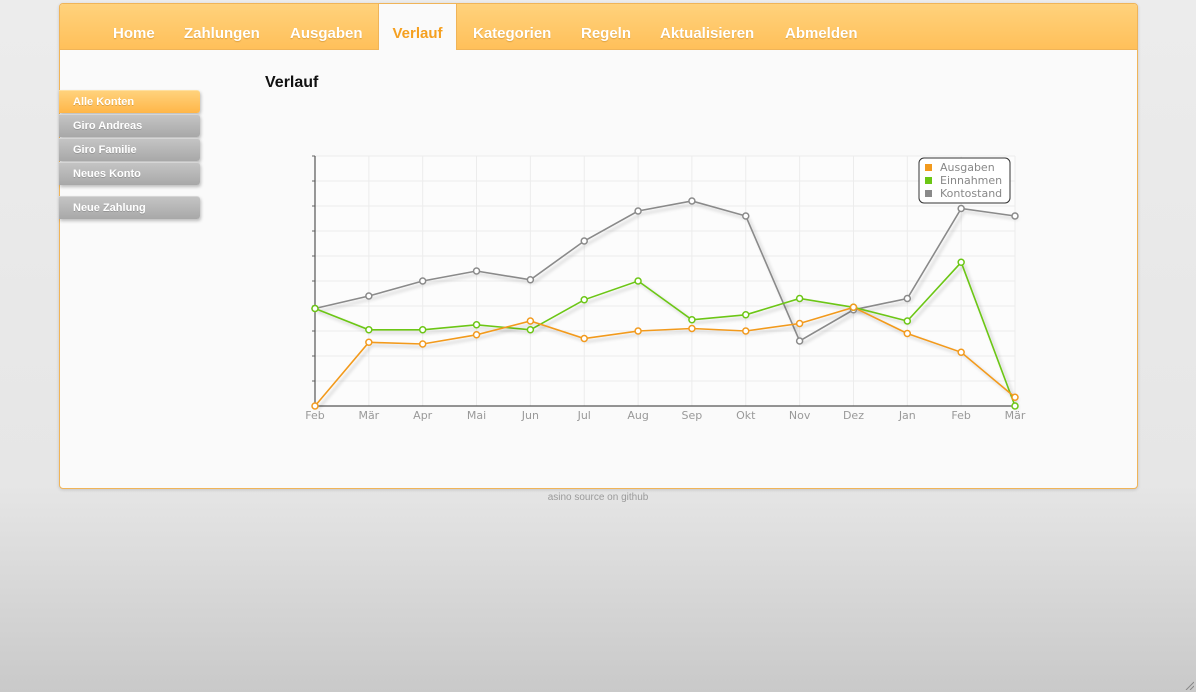 The height and width of the screenshot is (692, 1196). Describe the element at coordinates (707, 33) in the screenshot. I see `nav-aktualisieren: Aktualisieren` at that location.